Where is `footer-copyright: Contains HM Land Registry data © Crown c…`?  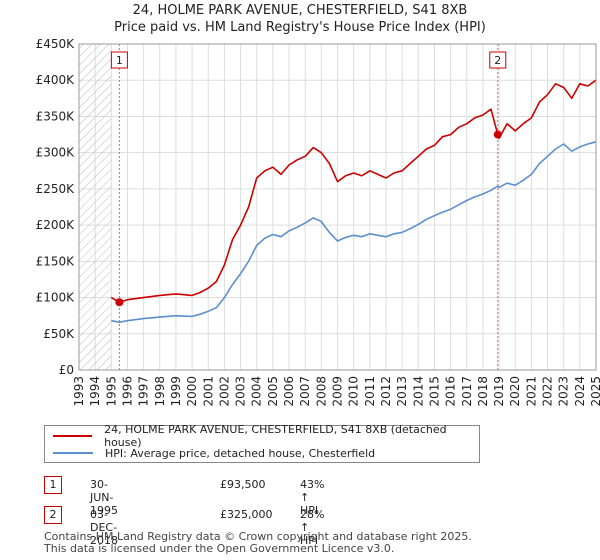 footer-copyright: Contains HM Land Registry data © Crown c… is located at coordinates (258, 536).